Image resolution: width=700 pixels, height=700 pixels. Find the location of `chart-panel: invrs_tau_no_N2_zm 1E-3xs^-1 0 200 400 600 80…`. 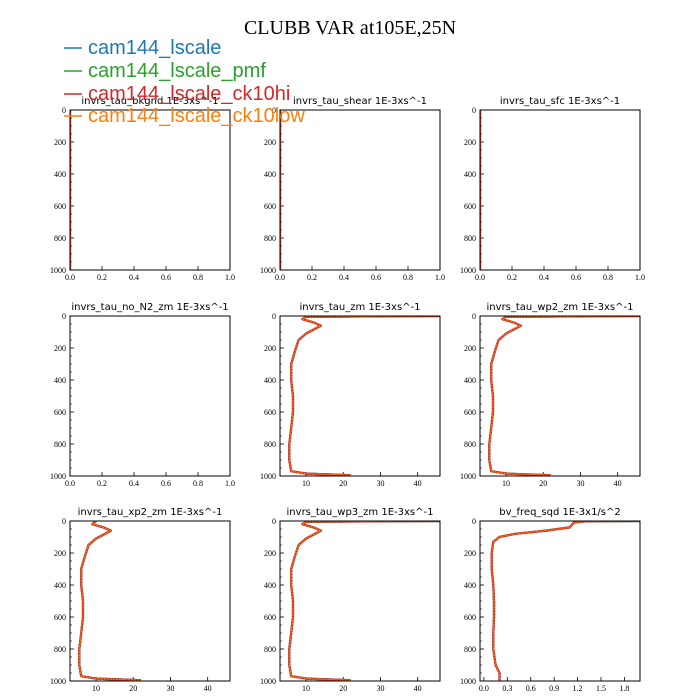

chart-panel: invrs_tau_no_N2_zm 1E-3xs^-1 0 200 400 600 80… is located at coordinates (142, 395).